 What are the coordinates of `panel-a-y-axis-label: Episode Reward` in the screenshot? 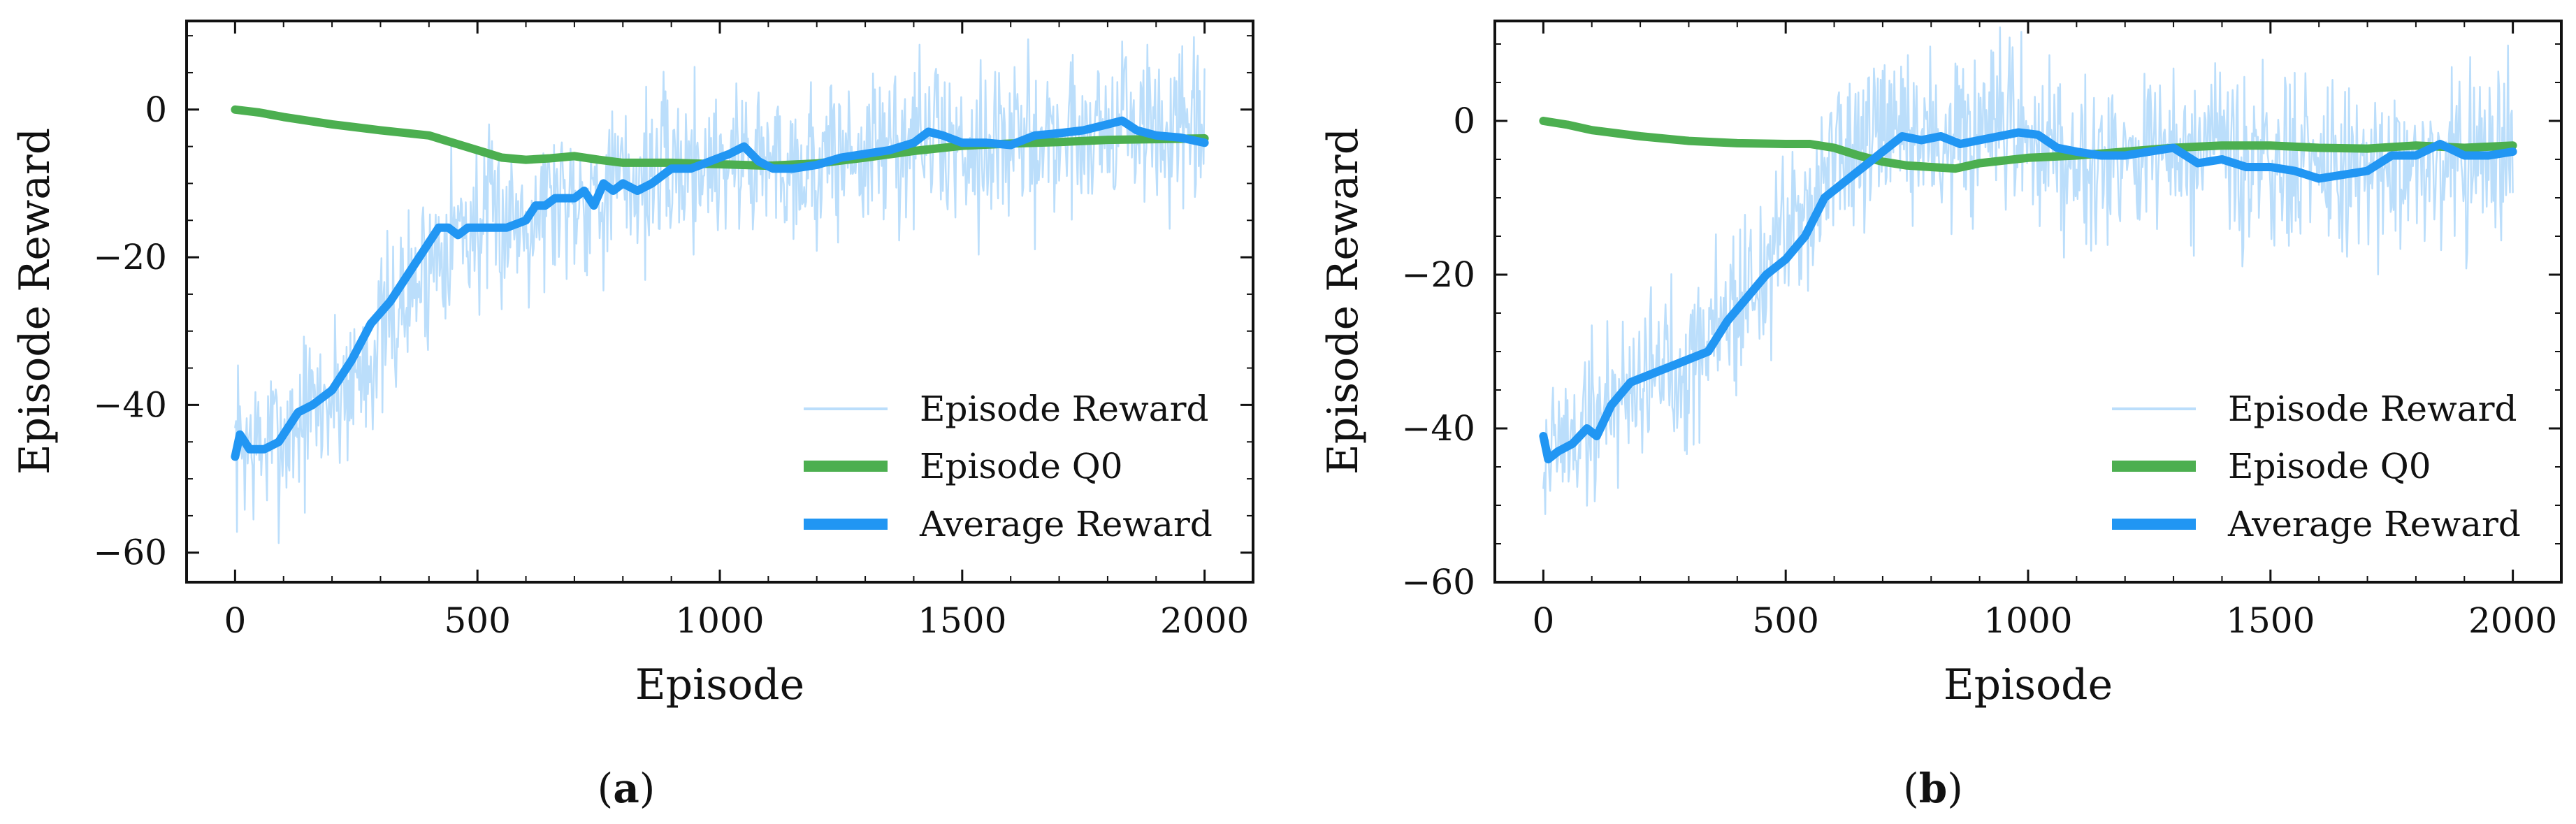 It's located at (34, 302).